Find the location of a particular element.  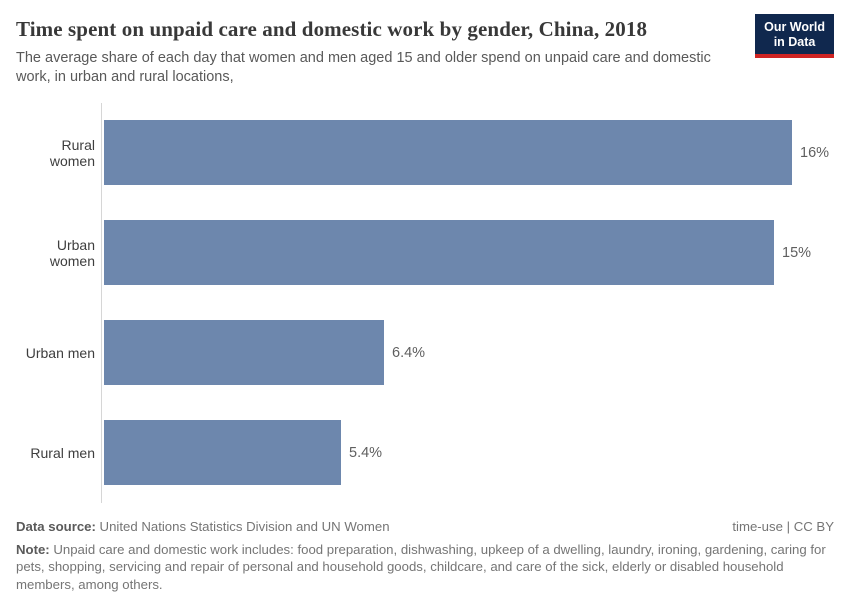

license-text: time-use | CC BY is located at coordinates (783, 526).